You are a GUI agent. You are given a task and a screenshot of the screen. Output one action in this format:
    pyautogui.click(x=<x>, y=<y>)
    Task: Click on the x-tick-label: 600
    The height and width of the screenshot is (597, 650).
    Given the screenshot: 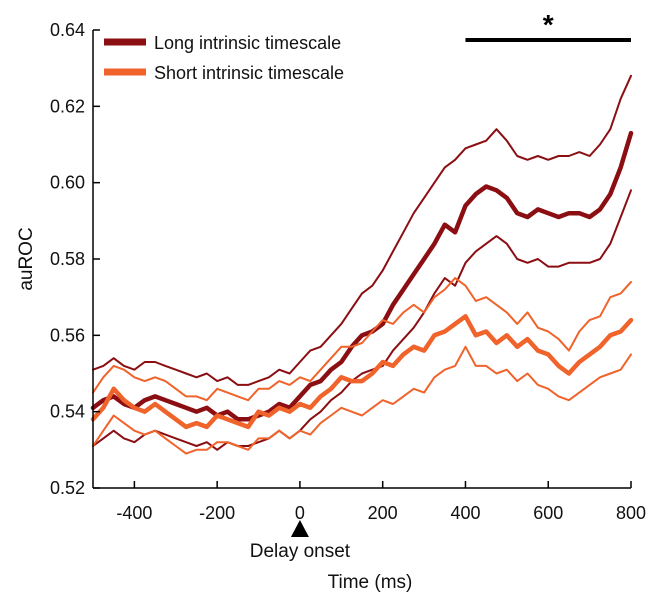 What is the action you would take?
    pyautogui.click(x=548, y=513)
    